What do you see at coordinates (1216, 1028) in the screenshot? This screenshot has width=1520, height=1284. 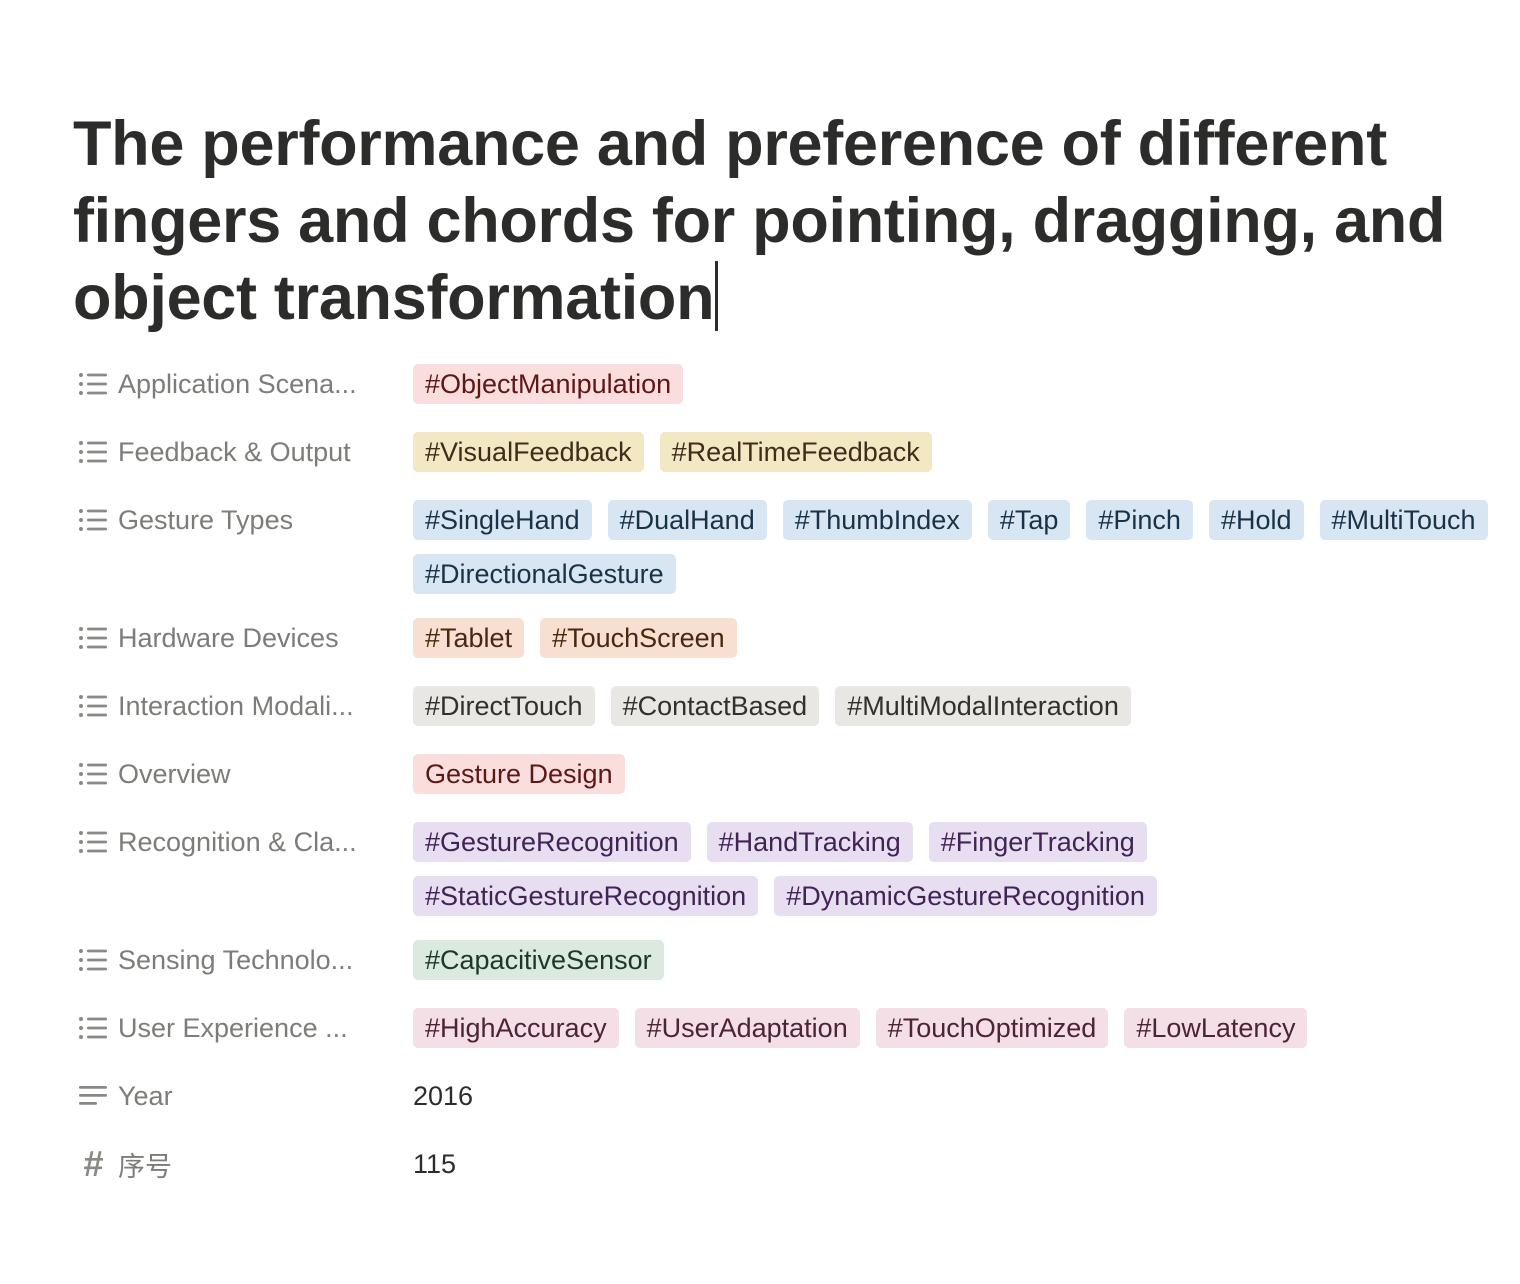 I see `tag-chip: #LowLatency` at bounding box center [1216, 1028].